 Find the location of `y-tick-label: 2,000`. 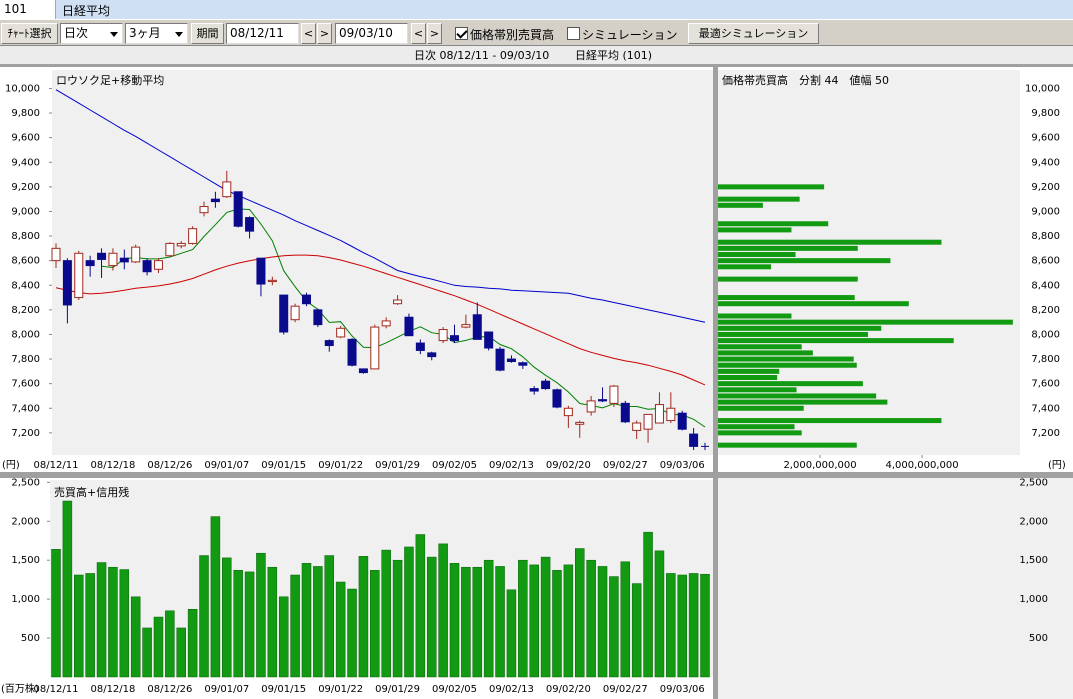

y-tick-label: 2,000 is located at coordinates (25, 521).